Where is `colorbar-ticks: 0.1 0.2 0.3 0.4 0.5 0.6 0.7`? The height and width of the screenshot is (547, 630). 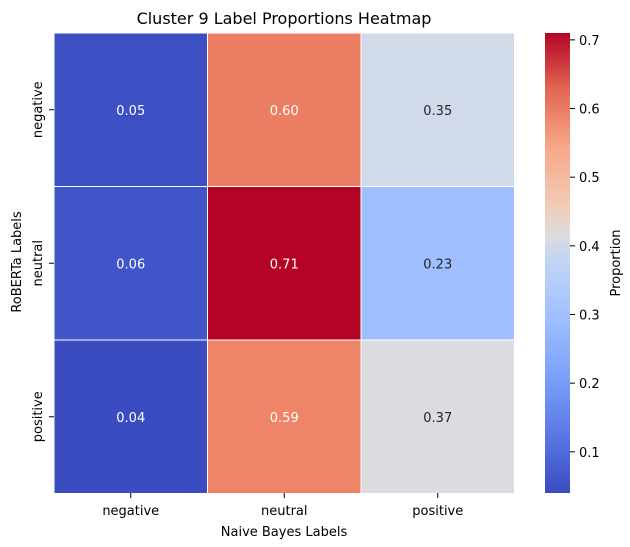 colorbar-ticks: 0.1 0.2 0.3 0.4 0.5 0.6 0.7 is located at coordinates (585, 247).